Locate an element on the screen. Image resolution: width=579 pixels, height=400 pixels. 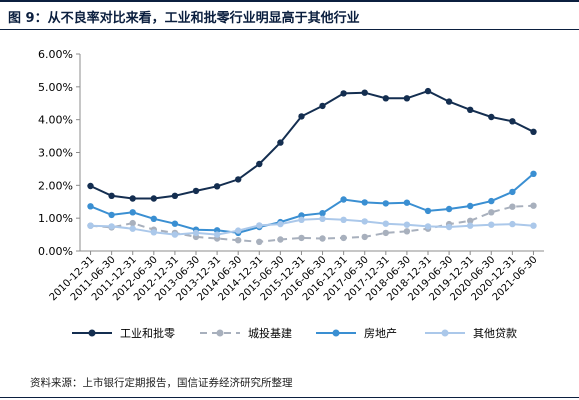
y-tick-label: 4.00% is located at coordinates (55, 120).